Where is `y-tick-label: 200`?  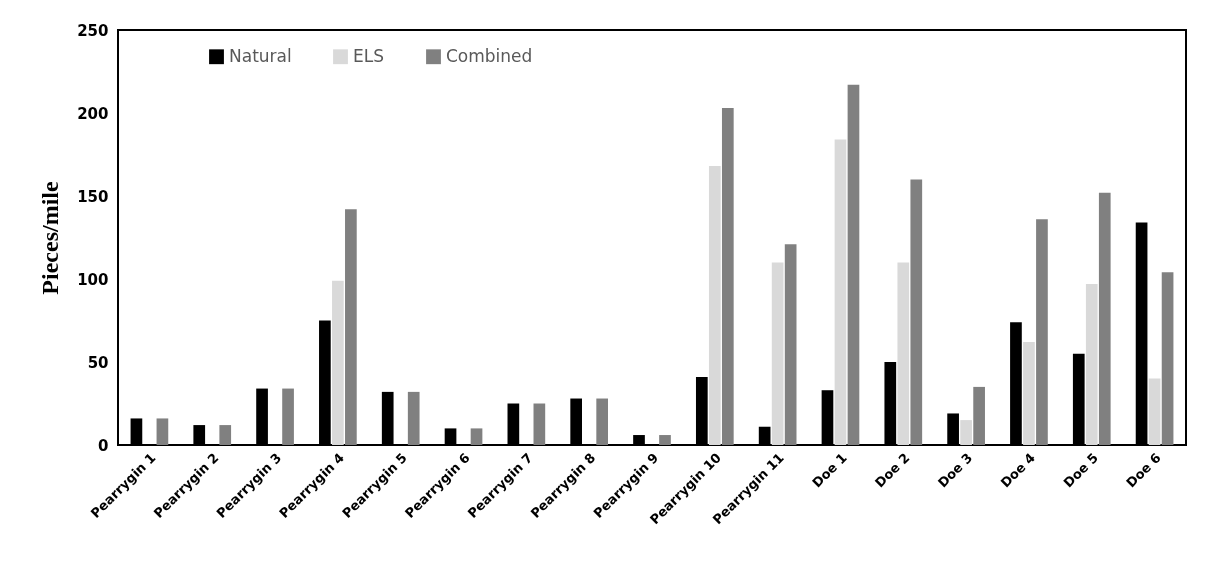 y-tick-label: 200 is located at coordinates (93, 113).